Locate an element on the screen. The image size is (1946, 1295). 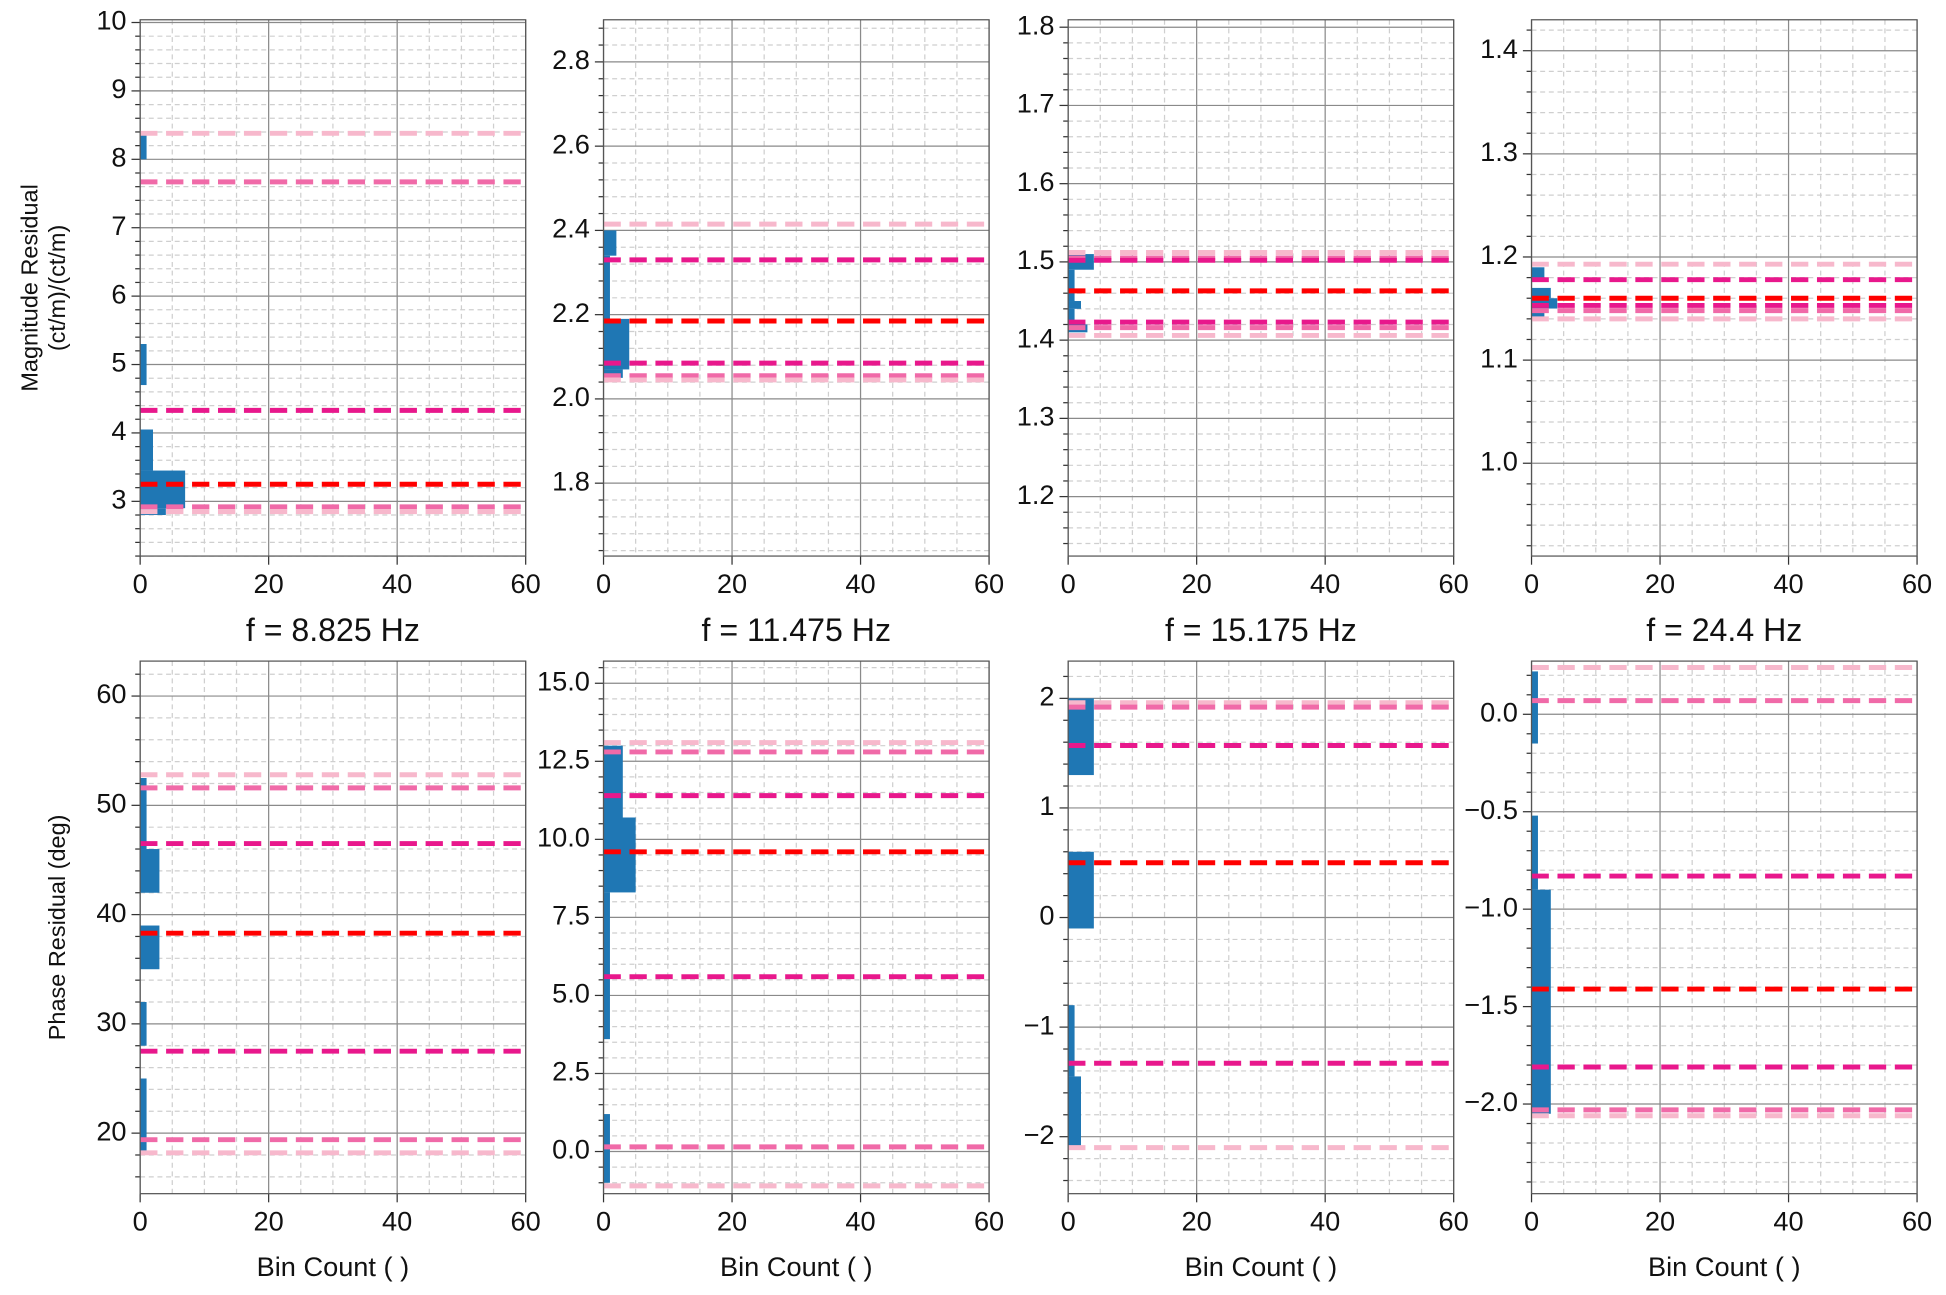
y-tick-label: 2.0 is located at coordinates (571, 396).